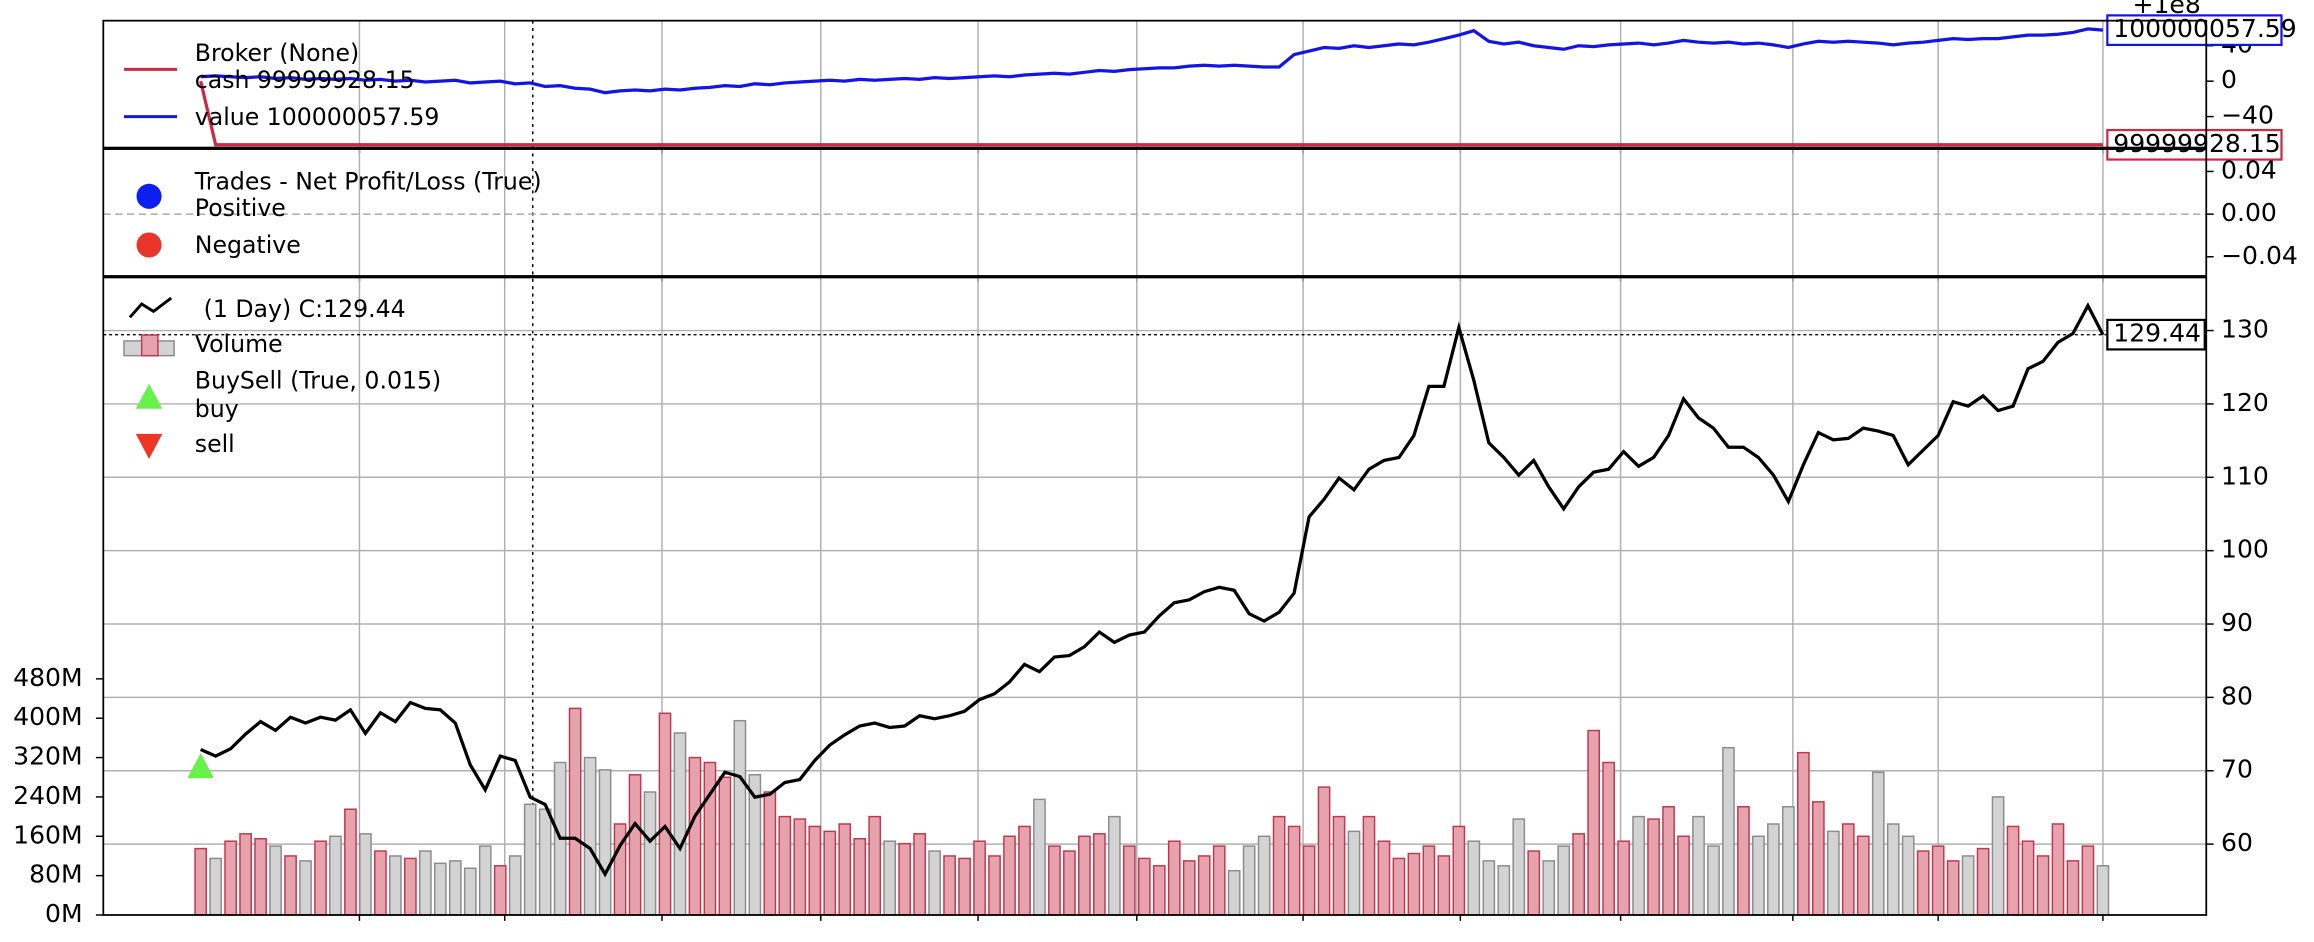 The height and width of the screenshot is (942, 2314). I want to click on y-tick-label: −0.04, so click(2259, 255).